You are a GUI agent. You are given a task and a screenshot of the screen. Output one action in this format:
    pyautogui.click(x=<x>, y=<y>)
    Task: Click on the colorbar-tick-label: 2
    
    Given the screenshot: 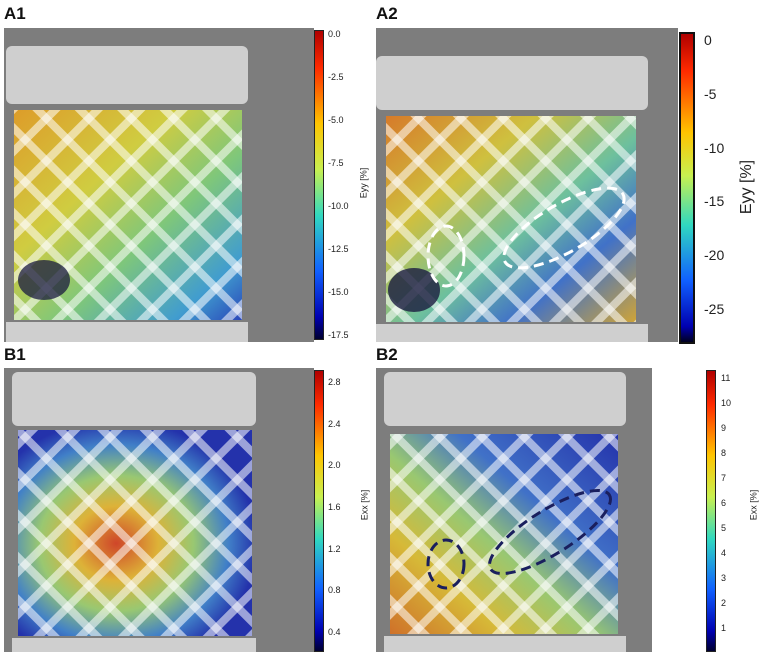 What is the action you would take?
    pyautogui.click(x=724, y=603)
    